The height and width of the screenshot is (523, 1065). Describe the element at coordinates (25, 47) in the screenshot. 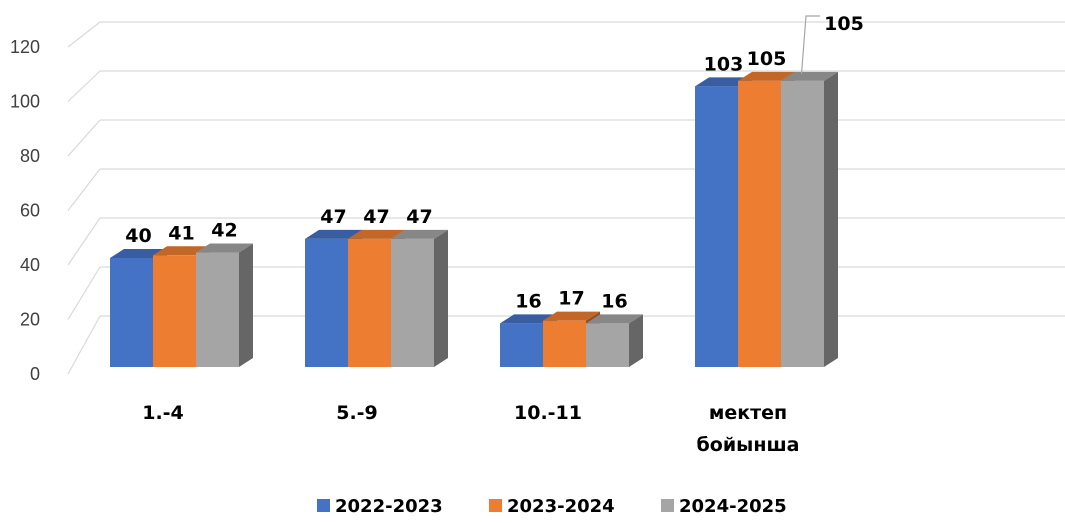

I see `y-tick-label: 120` at that location.